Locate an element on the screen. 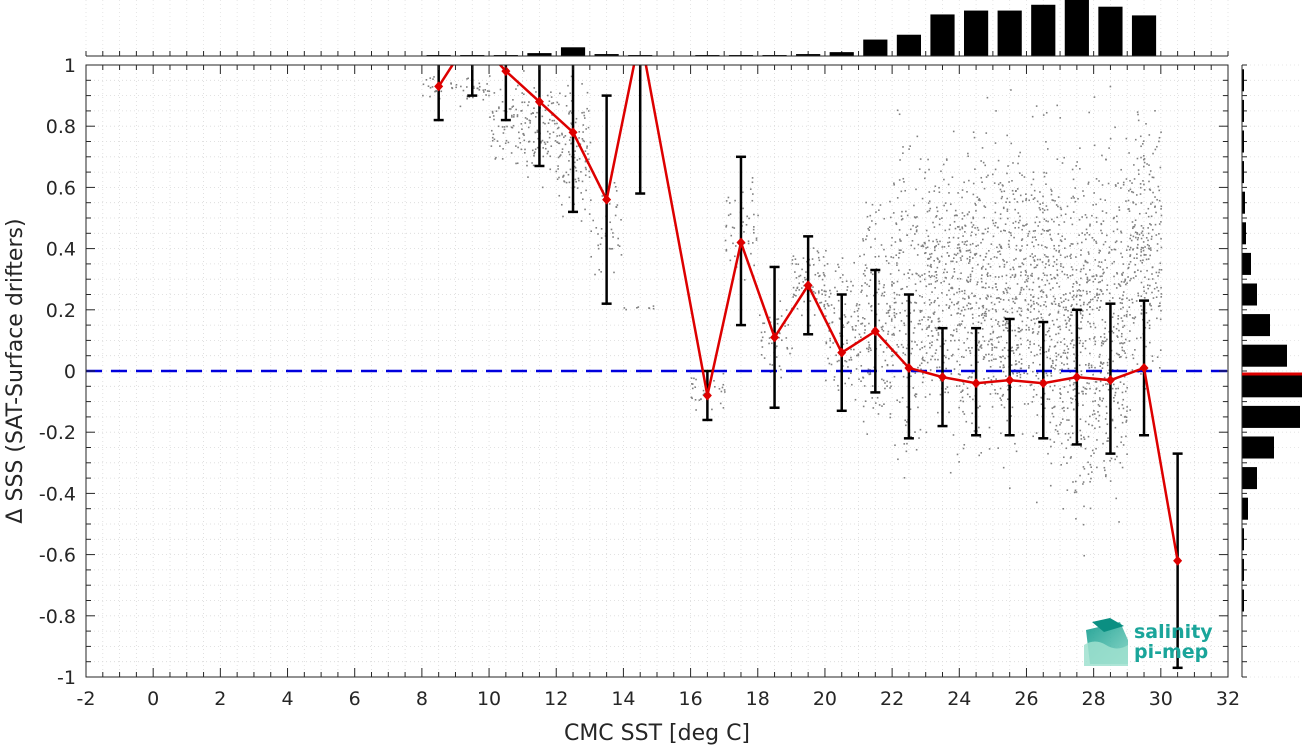 The height and width of the screenshot is (747, 1302). top-hist-bar is located at coordinates (1043, 30).